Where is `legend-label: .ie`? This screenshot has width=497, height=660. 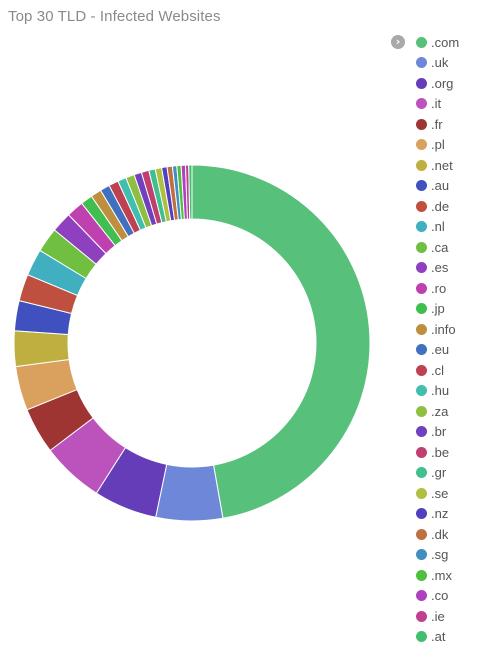
legend-label: .ie is located at coordinates (438, 616).